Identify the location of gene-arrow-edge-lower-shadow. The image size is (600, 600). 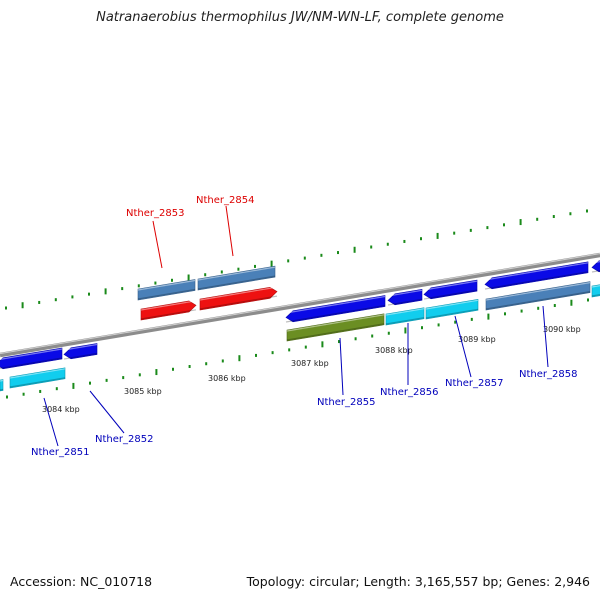
(595, 295).